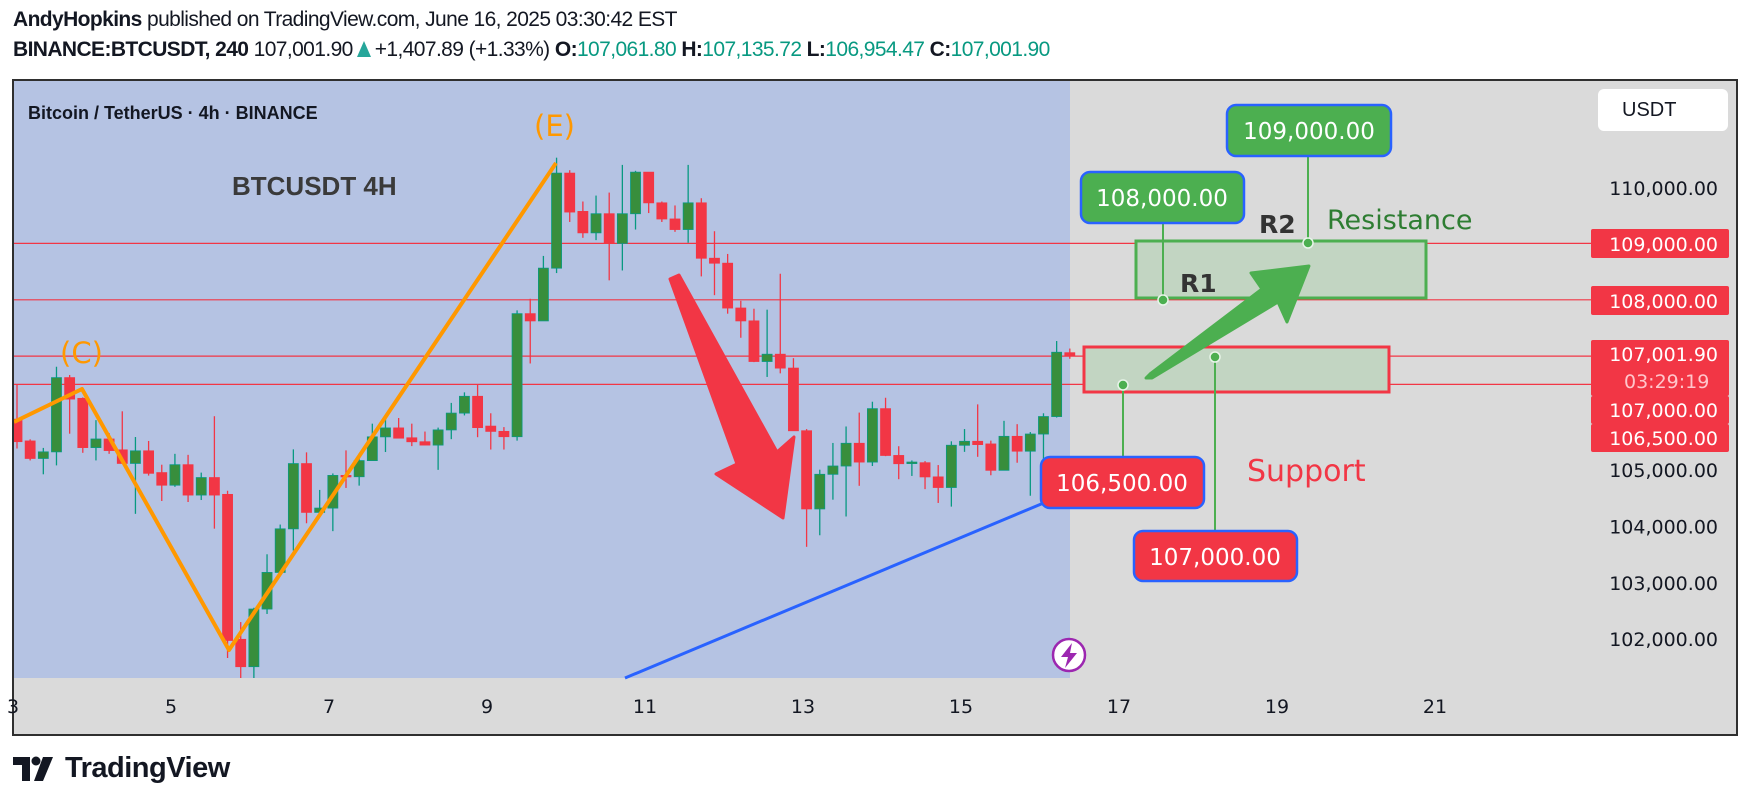  I want to click on support-zone, so click(1236, 369).